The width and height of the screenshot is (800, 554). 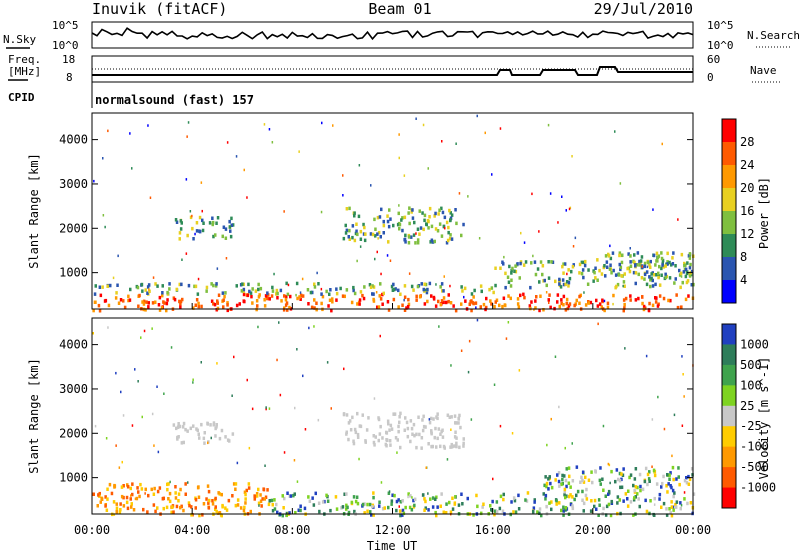 What do you see at coordinates (174, 100) in the screenshot?
I see `cpid-program: normalsound (fast) 157` at bounding box center [174, 100].